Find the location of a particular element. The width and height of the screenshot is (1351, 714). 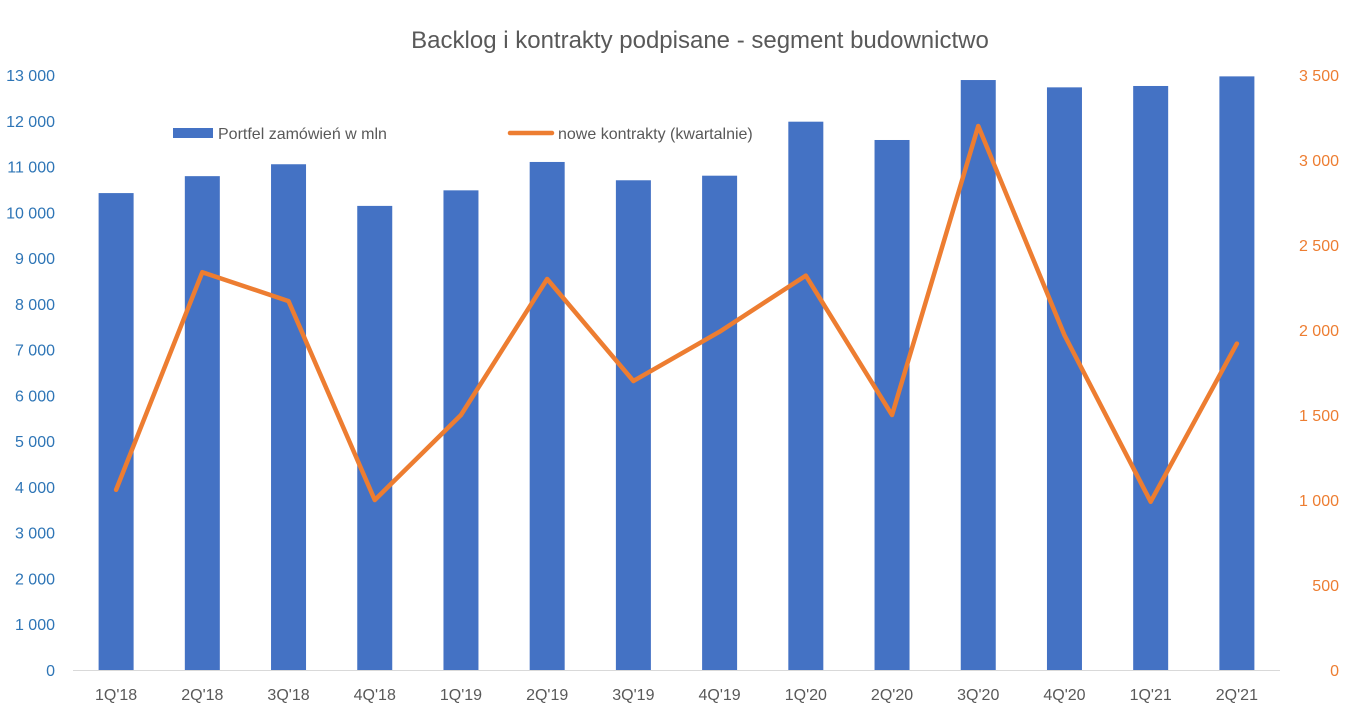

legend-label-line: nowe kontrakty (kwartalnie) is located at coordinates (655, 134).